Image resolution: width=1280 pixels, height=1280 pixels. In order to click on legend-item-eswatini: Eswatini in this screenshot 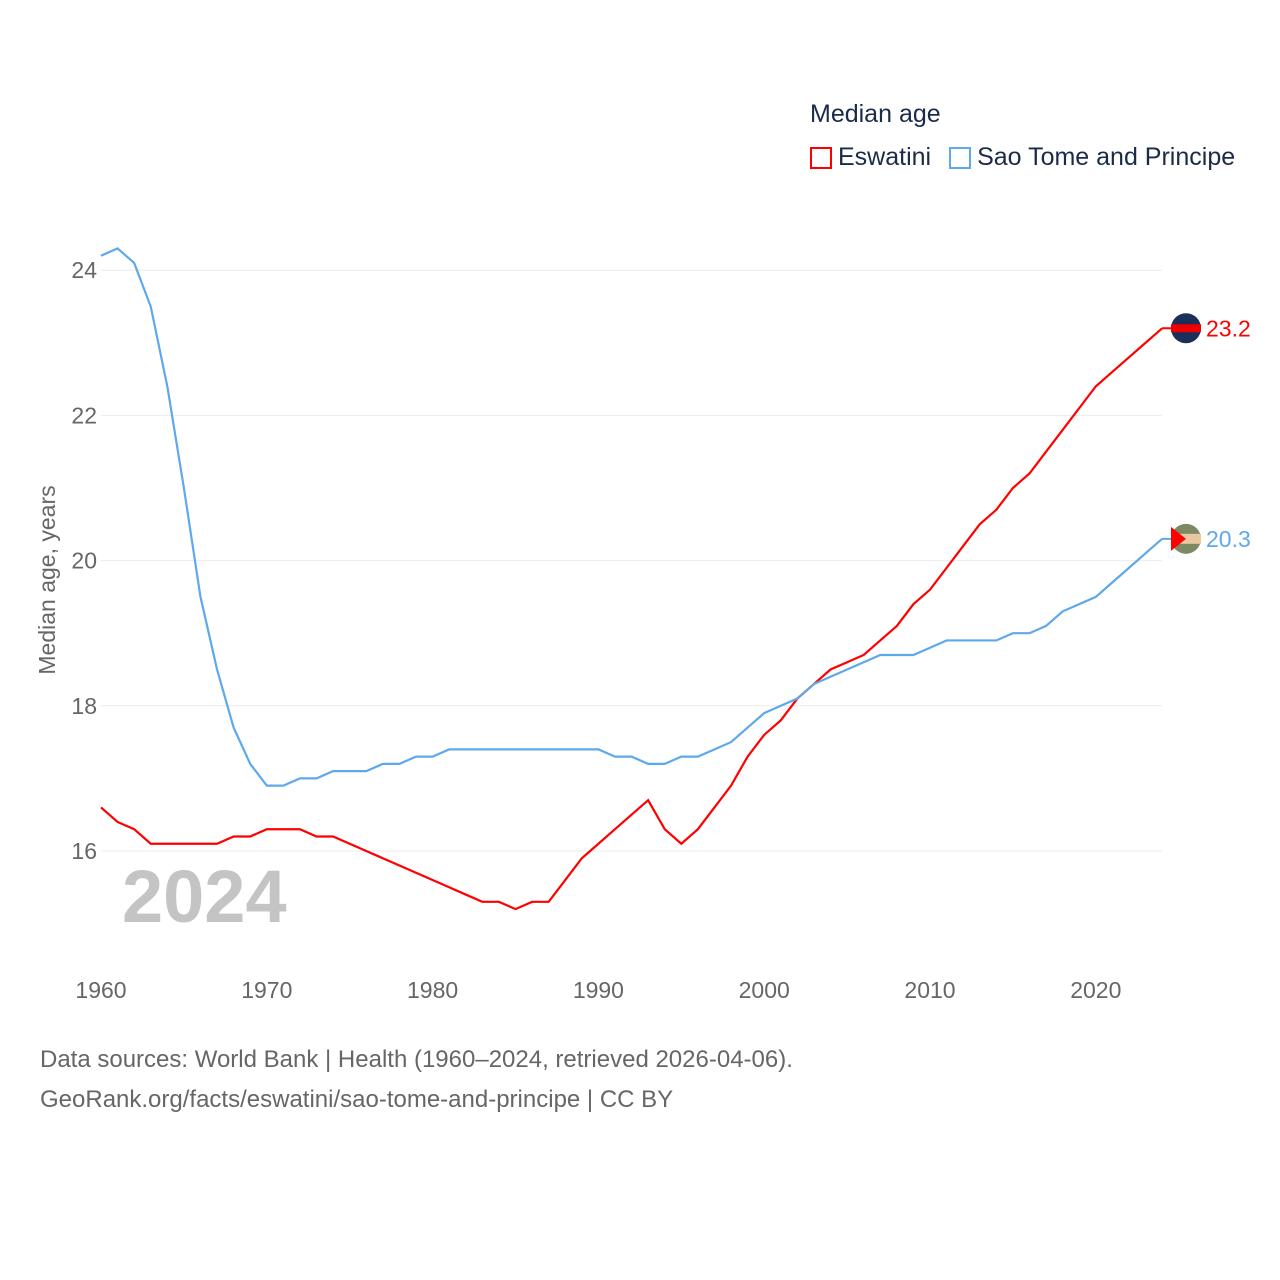, I will do `click(870, 157)`.